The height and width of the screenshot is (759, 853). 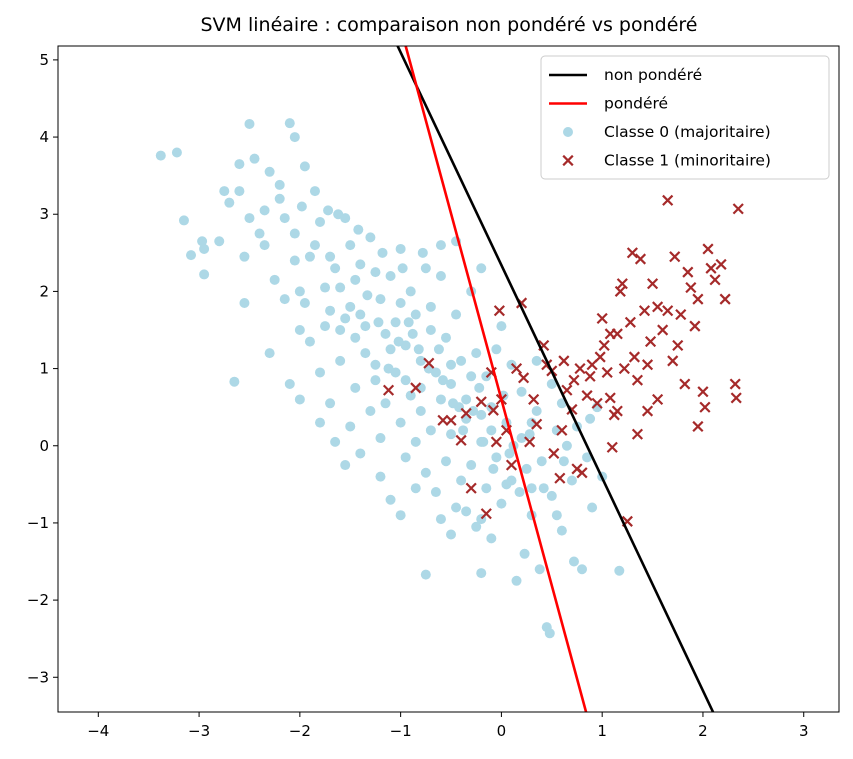 I want to click on legend-item-class-0: Classe 0 (majoritaire), so click(x=667, y=132).